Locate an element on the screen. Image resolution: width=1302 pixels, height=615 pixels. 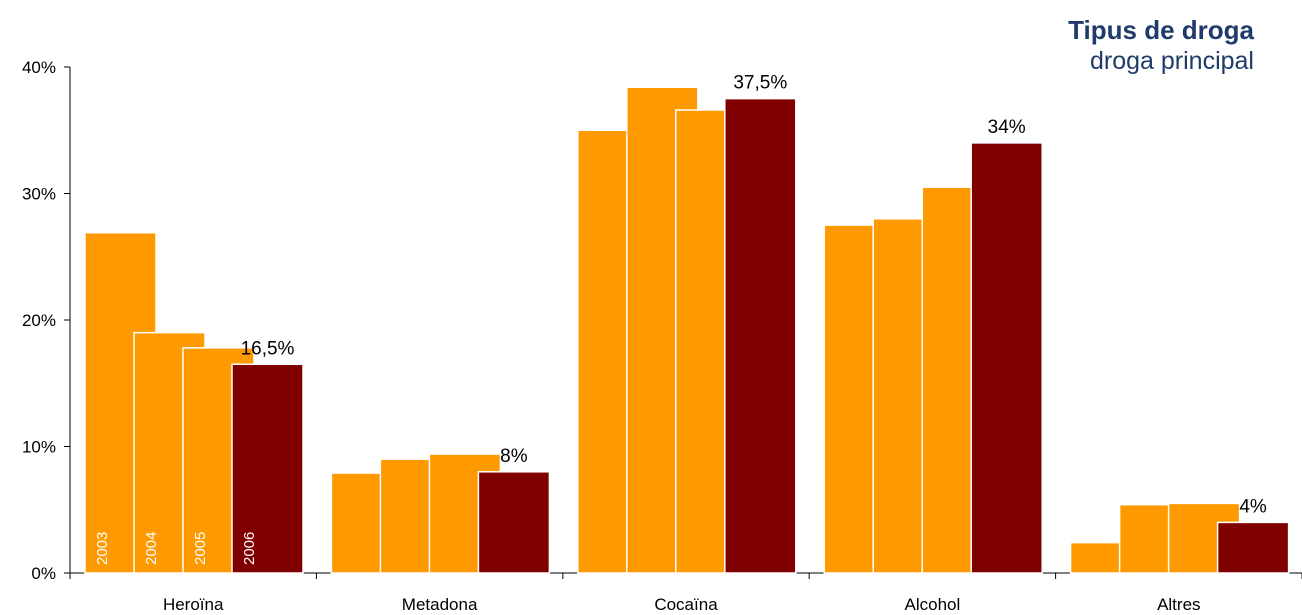
series-year-label: 2004 is located at coordinates (151, 548).